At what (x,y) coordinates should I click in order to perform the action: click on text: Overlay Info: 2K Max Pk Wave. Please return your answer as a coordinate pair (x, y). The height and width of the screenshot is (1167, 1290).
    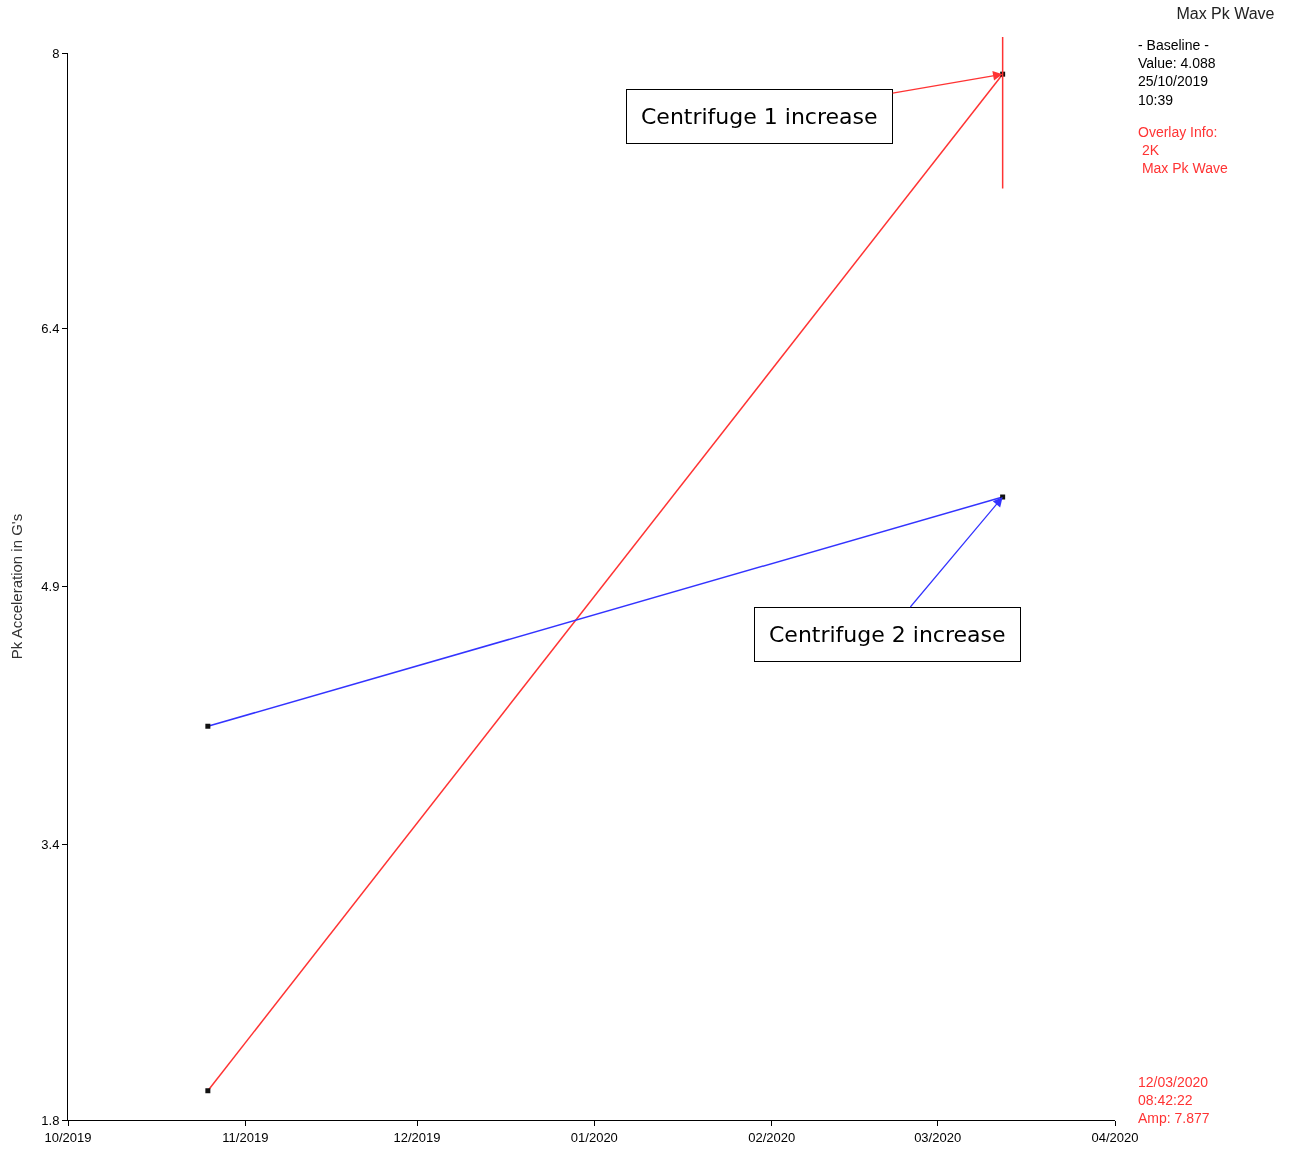
    Looking at the image, I should click on (1183, 150).